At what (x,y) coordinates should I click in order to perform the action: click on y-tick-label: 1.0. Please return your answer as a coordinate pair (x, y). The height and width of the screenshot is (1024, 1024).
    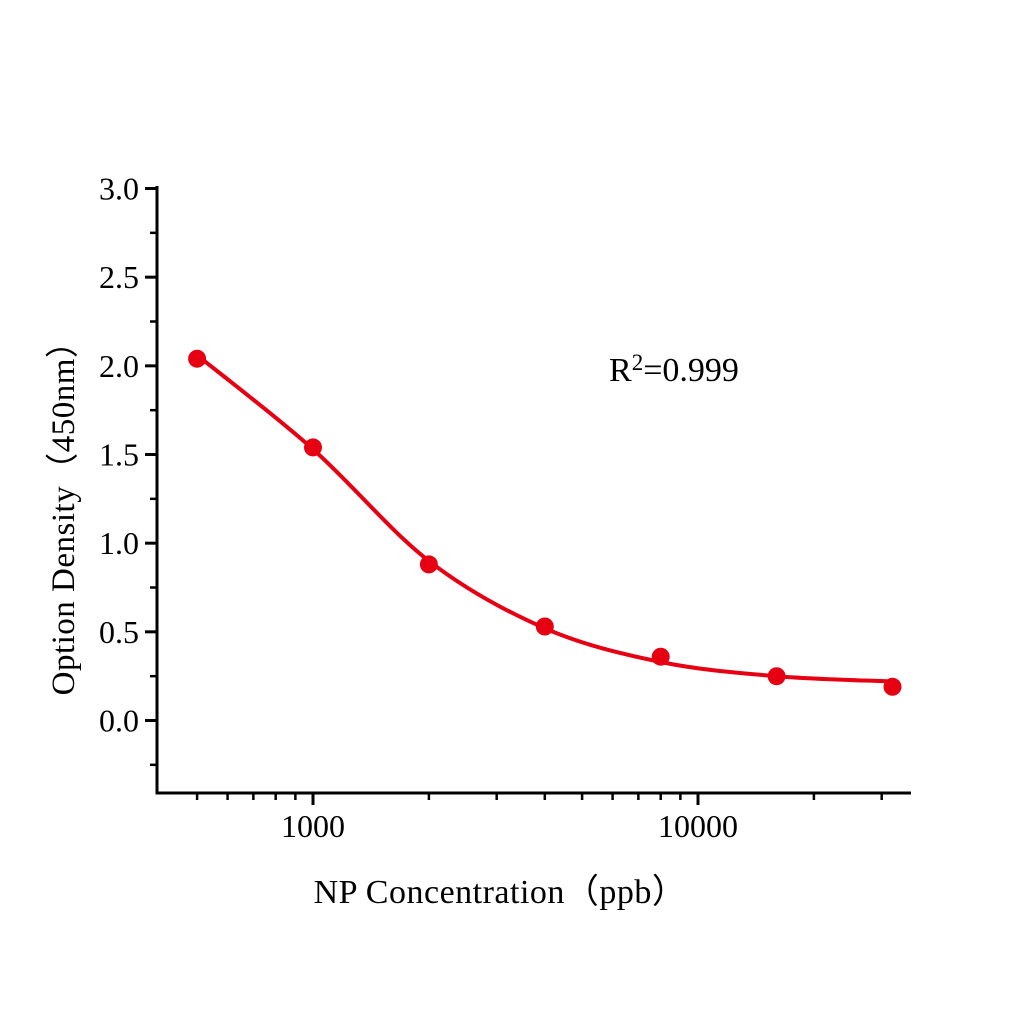
    Looking at the image, I should click on (119, 543).